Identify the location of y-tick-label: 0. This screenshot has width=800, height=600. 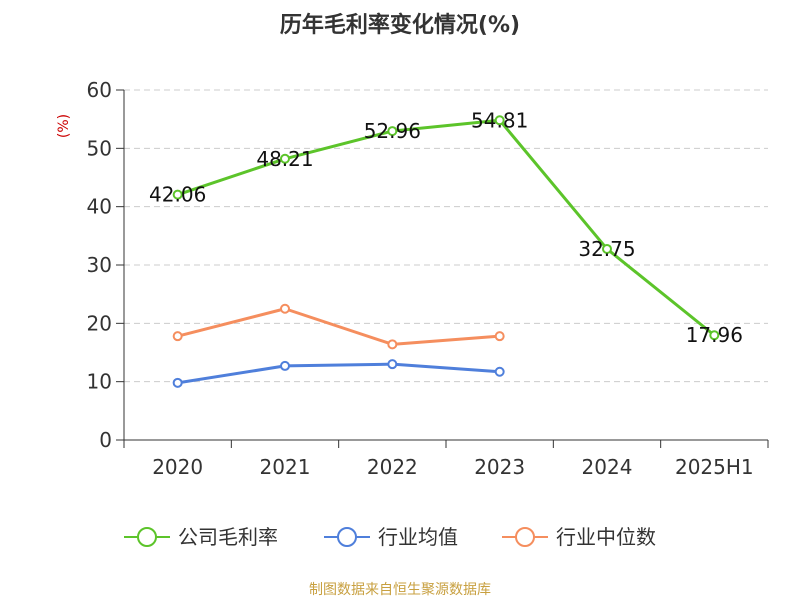
(105, 440).